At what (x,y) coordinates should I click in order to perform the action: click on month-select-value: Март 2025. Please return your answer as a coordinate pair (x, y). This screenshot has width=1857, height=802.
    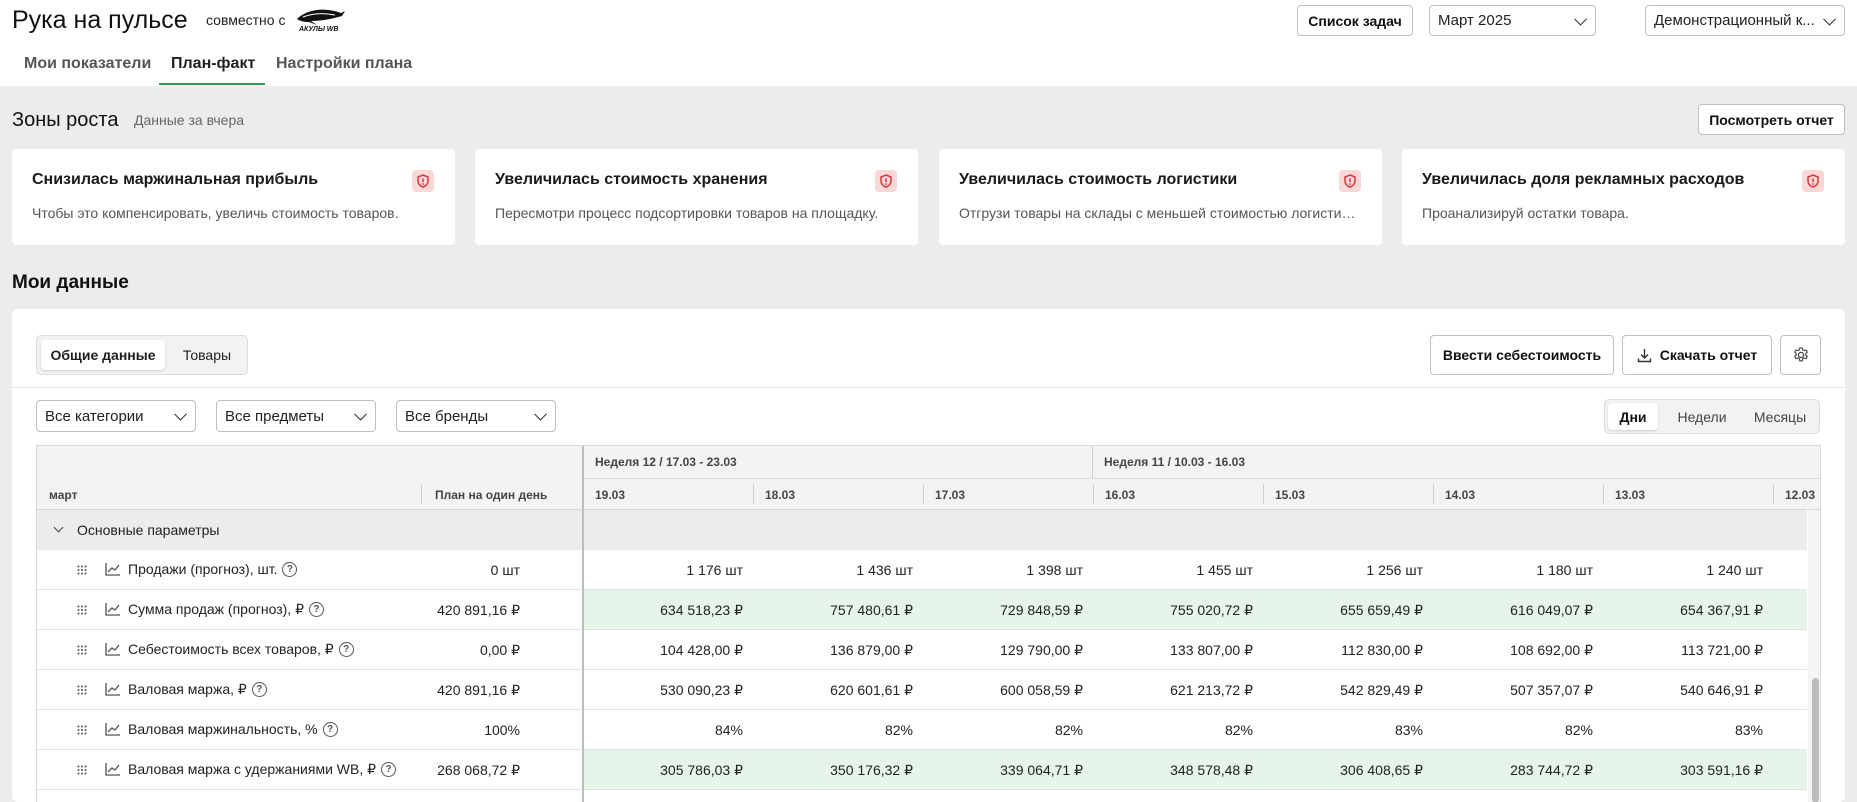
    Looking at the image, I should click on (1475, 20).